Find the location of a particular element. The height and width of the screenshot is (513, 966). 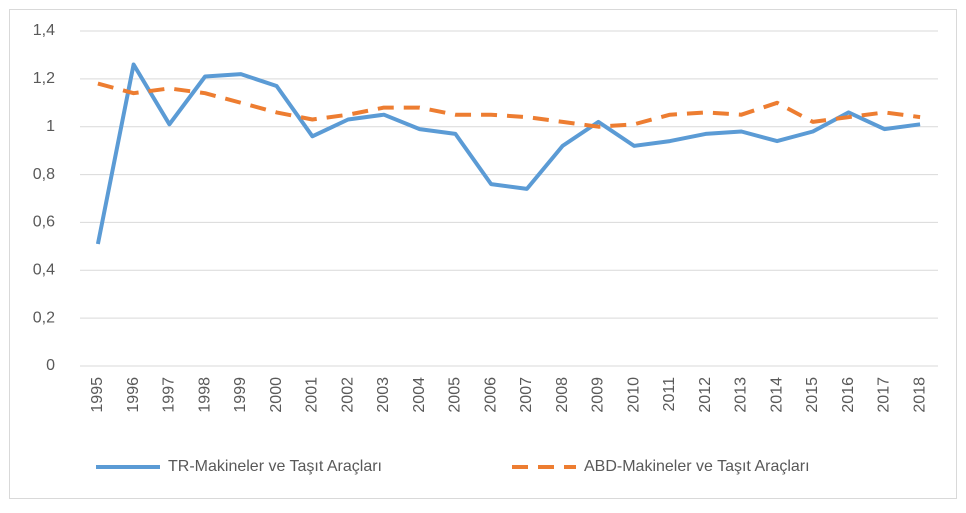

y-tick-label: 0,6 is located at coordinates (44, 222).